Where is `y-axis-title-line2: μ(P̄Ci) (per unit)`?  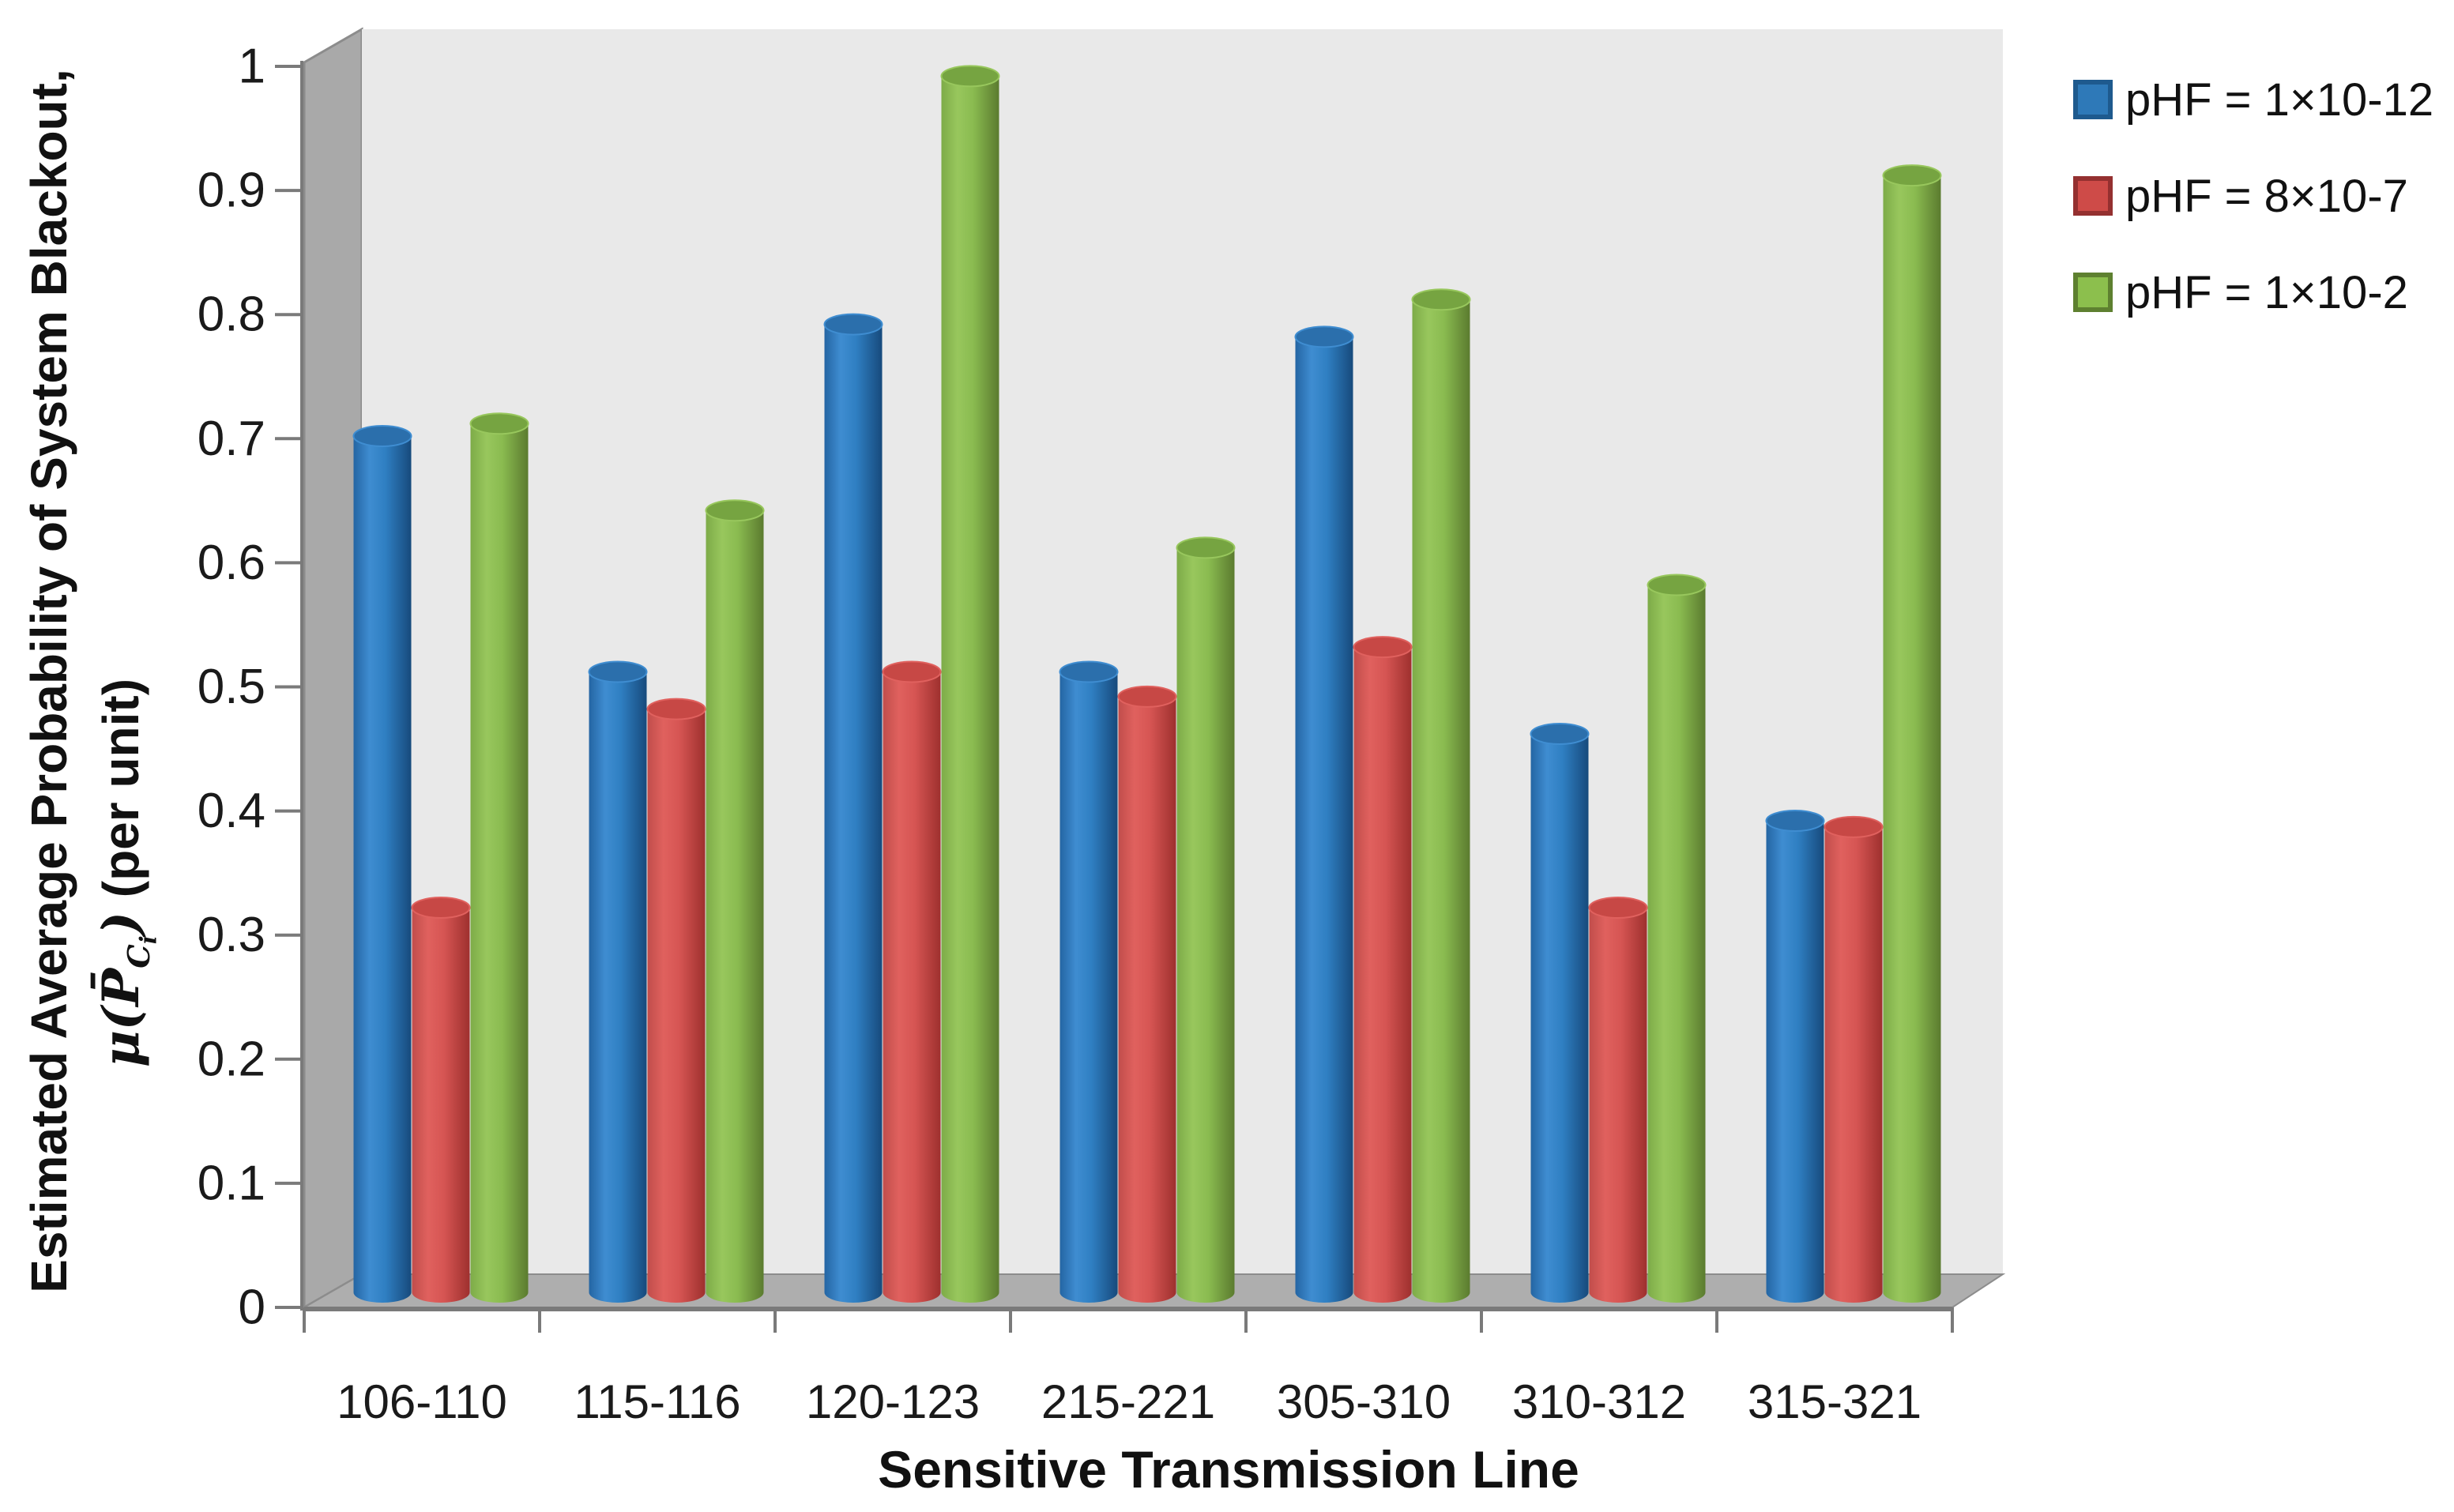
y-axis-title-line2: μ(P̄Ci) (per unit) is located at coordinates (126, 873).